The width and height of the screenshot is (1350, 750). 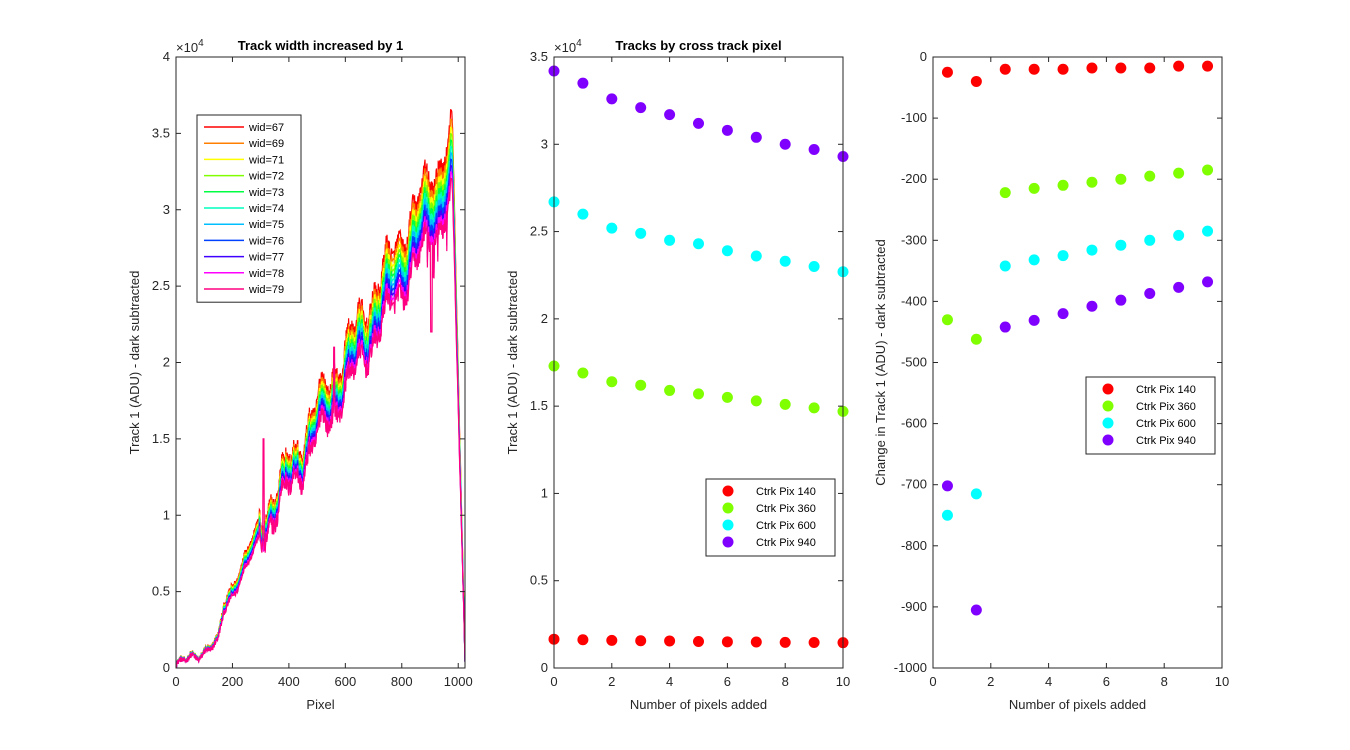 I want to click on x-tick-label: 4, so click(x=1048, y=681).